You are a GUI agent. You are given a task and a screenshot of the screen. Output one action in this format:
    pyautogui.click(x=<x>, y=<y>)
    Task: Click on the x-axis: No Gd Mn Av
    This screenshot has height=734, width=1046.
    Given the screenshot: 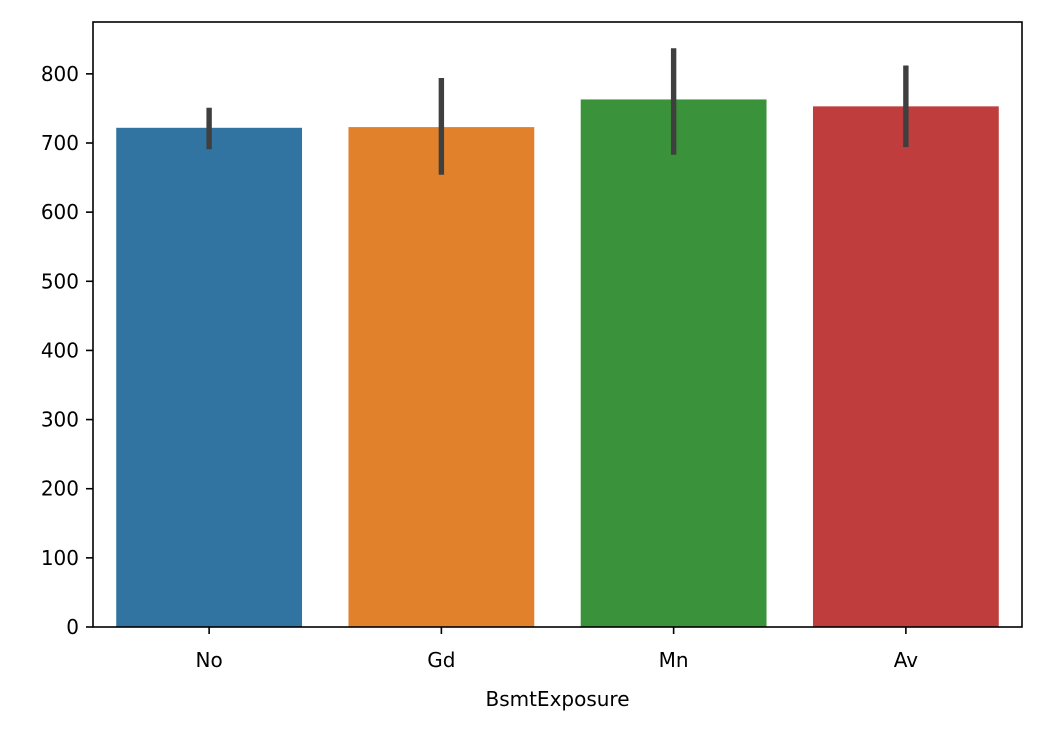 What is the action you would take?
    pyautogui.click(x=557, y=649)
    